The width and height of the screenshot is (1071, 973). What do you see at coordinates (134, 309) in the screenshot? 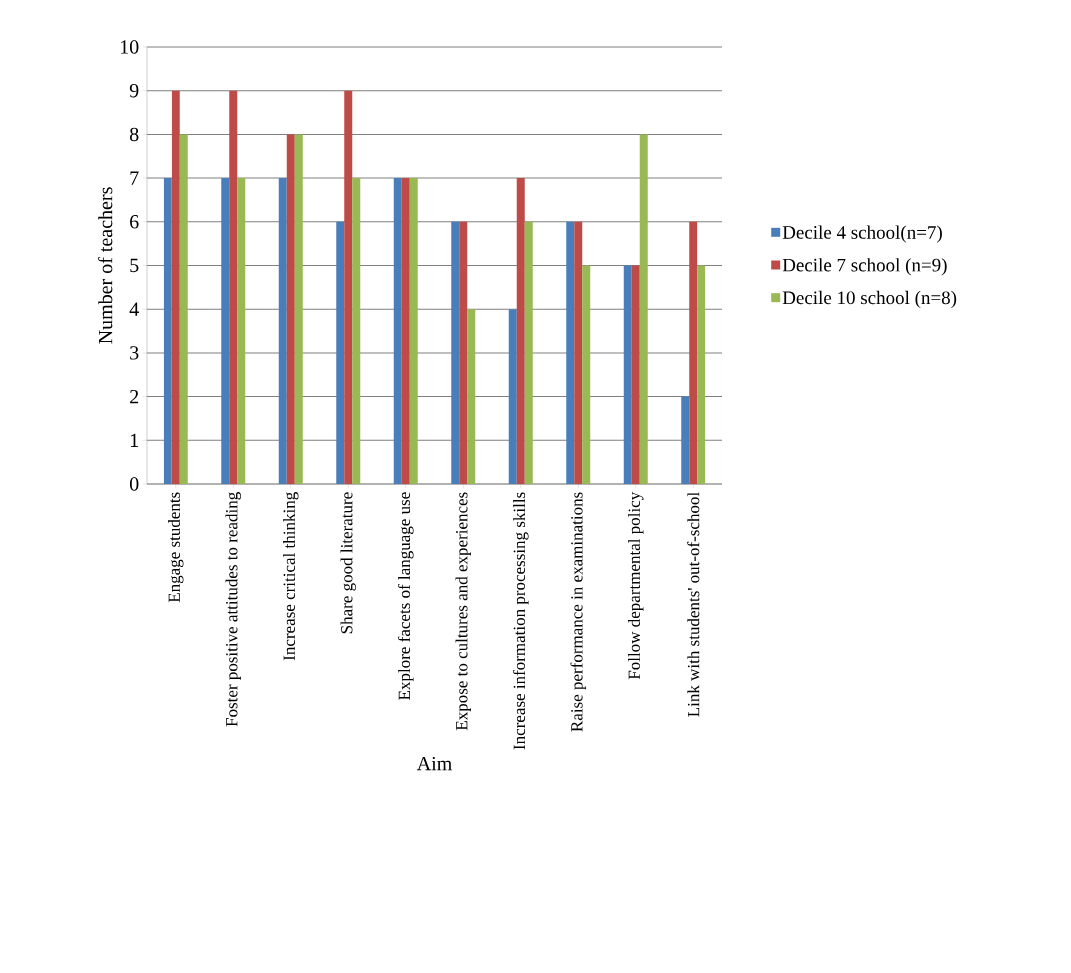
I see `y-tick-label: 4` at bounding box center [134, 309].